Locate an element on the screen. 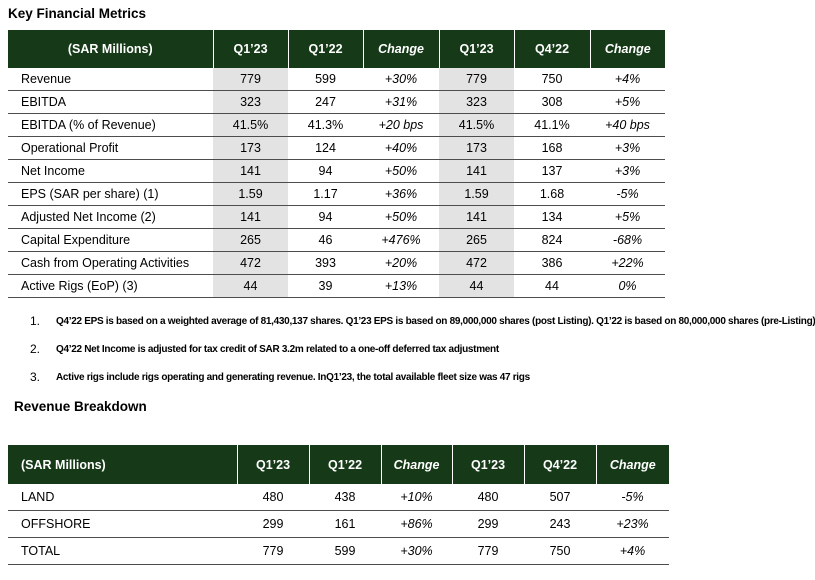 This screenshot has width=815, height=580. change-cell: +20 bps is located at coordinates (401, 125).